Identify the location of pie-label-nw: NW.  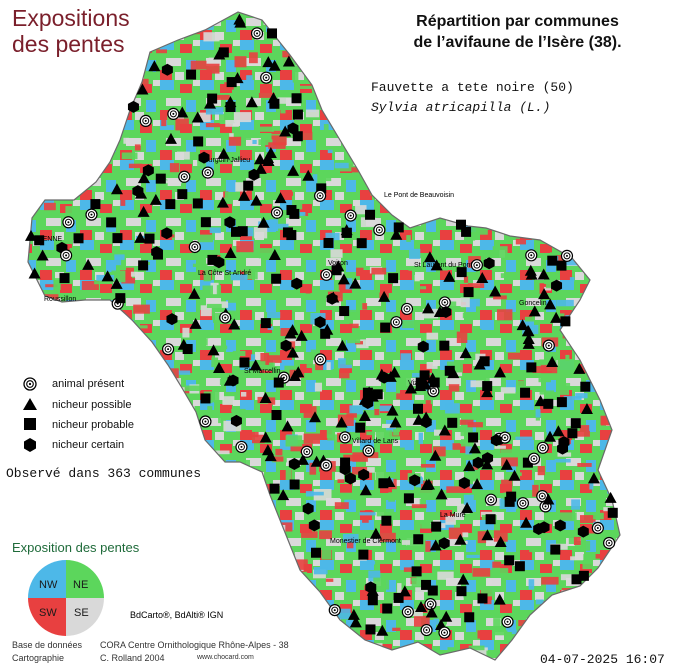
(48, 585).